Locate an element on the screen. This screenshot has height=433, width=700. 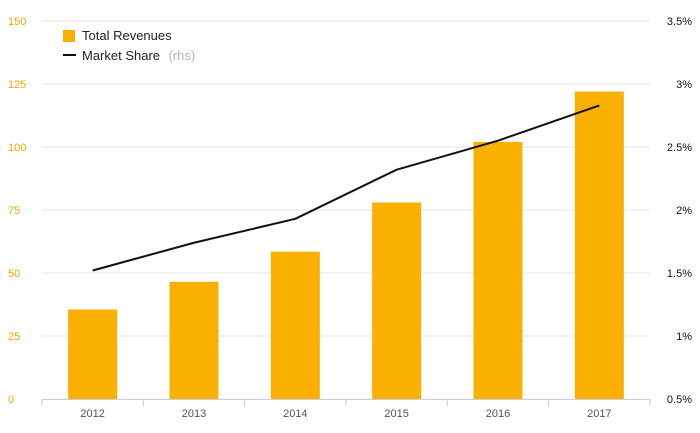
legend-label-total-revenues: Total Revenues is located at coordinates (127, 35).